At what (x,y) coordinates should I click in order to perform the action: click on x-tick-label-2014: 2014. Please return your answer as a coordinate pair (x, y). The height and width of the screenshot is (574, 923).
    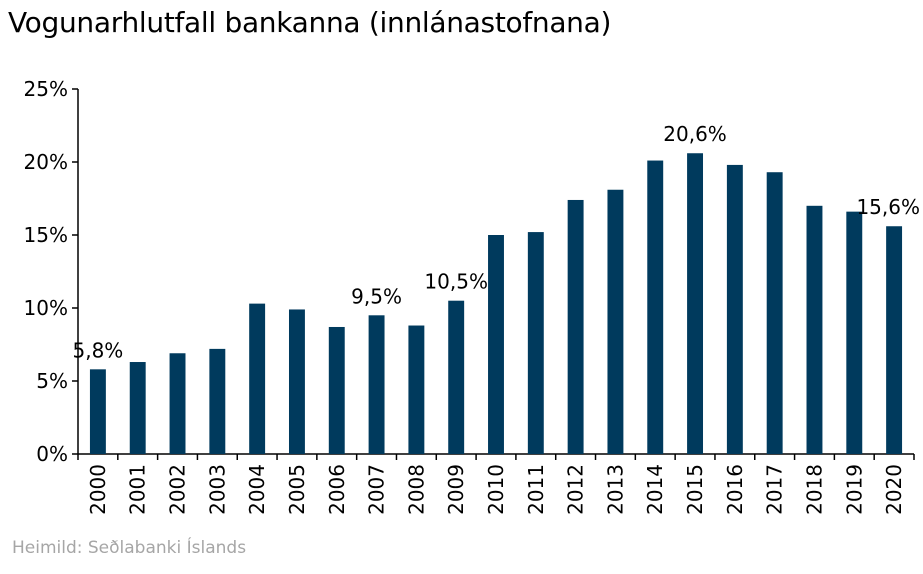
    Looking at the image, I should click on (655, 489).